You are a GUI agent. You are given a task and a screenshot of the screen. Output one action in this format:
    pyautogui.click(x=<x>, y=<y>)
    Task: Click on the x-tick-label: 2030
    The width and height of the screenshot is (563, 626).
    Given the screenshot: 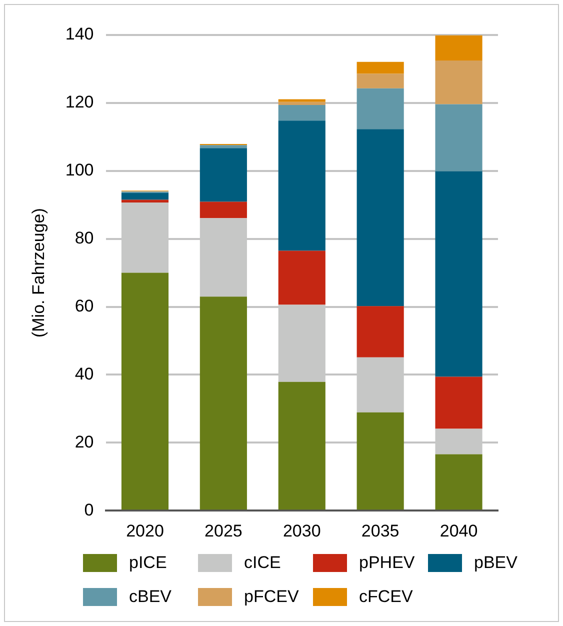 What is the action you would take?
    pyautogui.click(x=301, y=530)
    